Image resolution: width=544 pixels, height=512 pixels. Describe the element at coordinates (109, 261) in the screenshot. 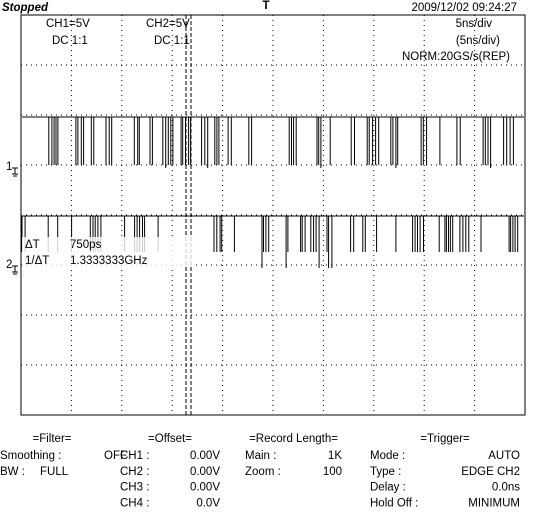

I see `inv-dt-value: 1.3333333GHz` at that location.